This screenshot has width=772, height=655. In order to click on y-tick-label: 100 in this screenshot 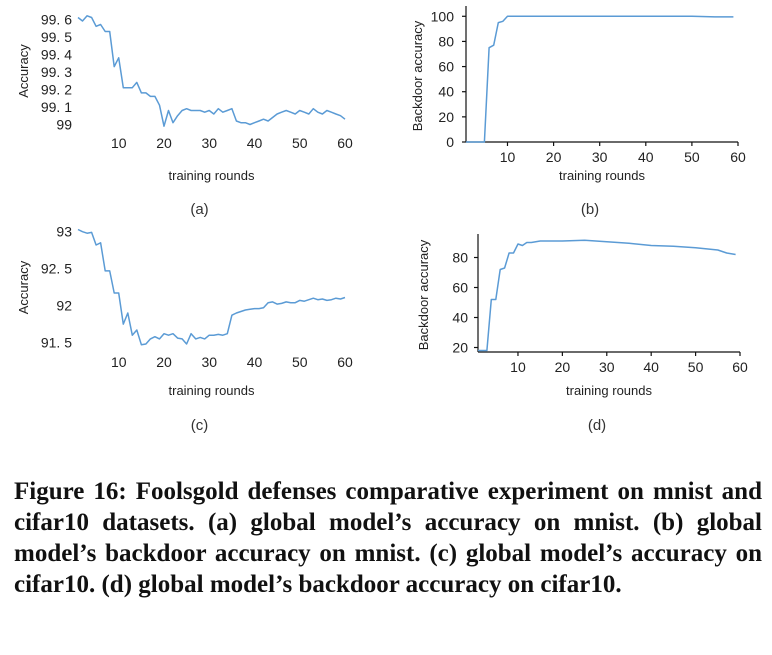, I will do `click(443, 16)`.